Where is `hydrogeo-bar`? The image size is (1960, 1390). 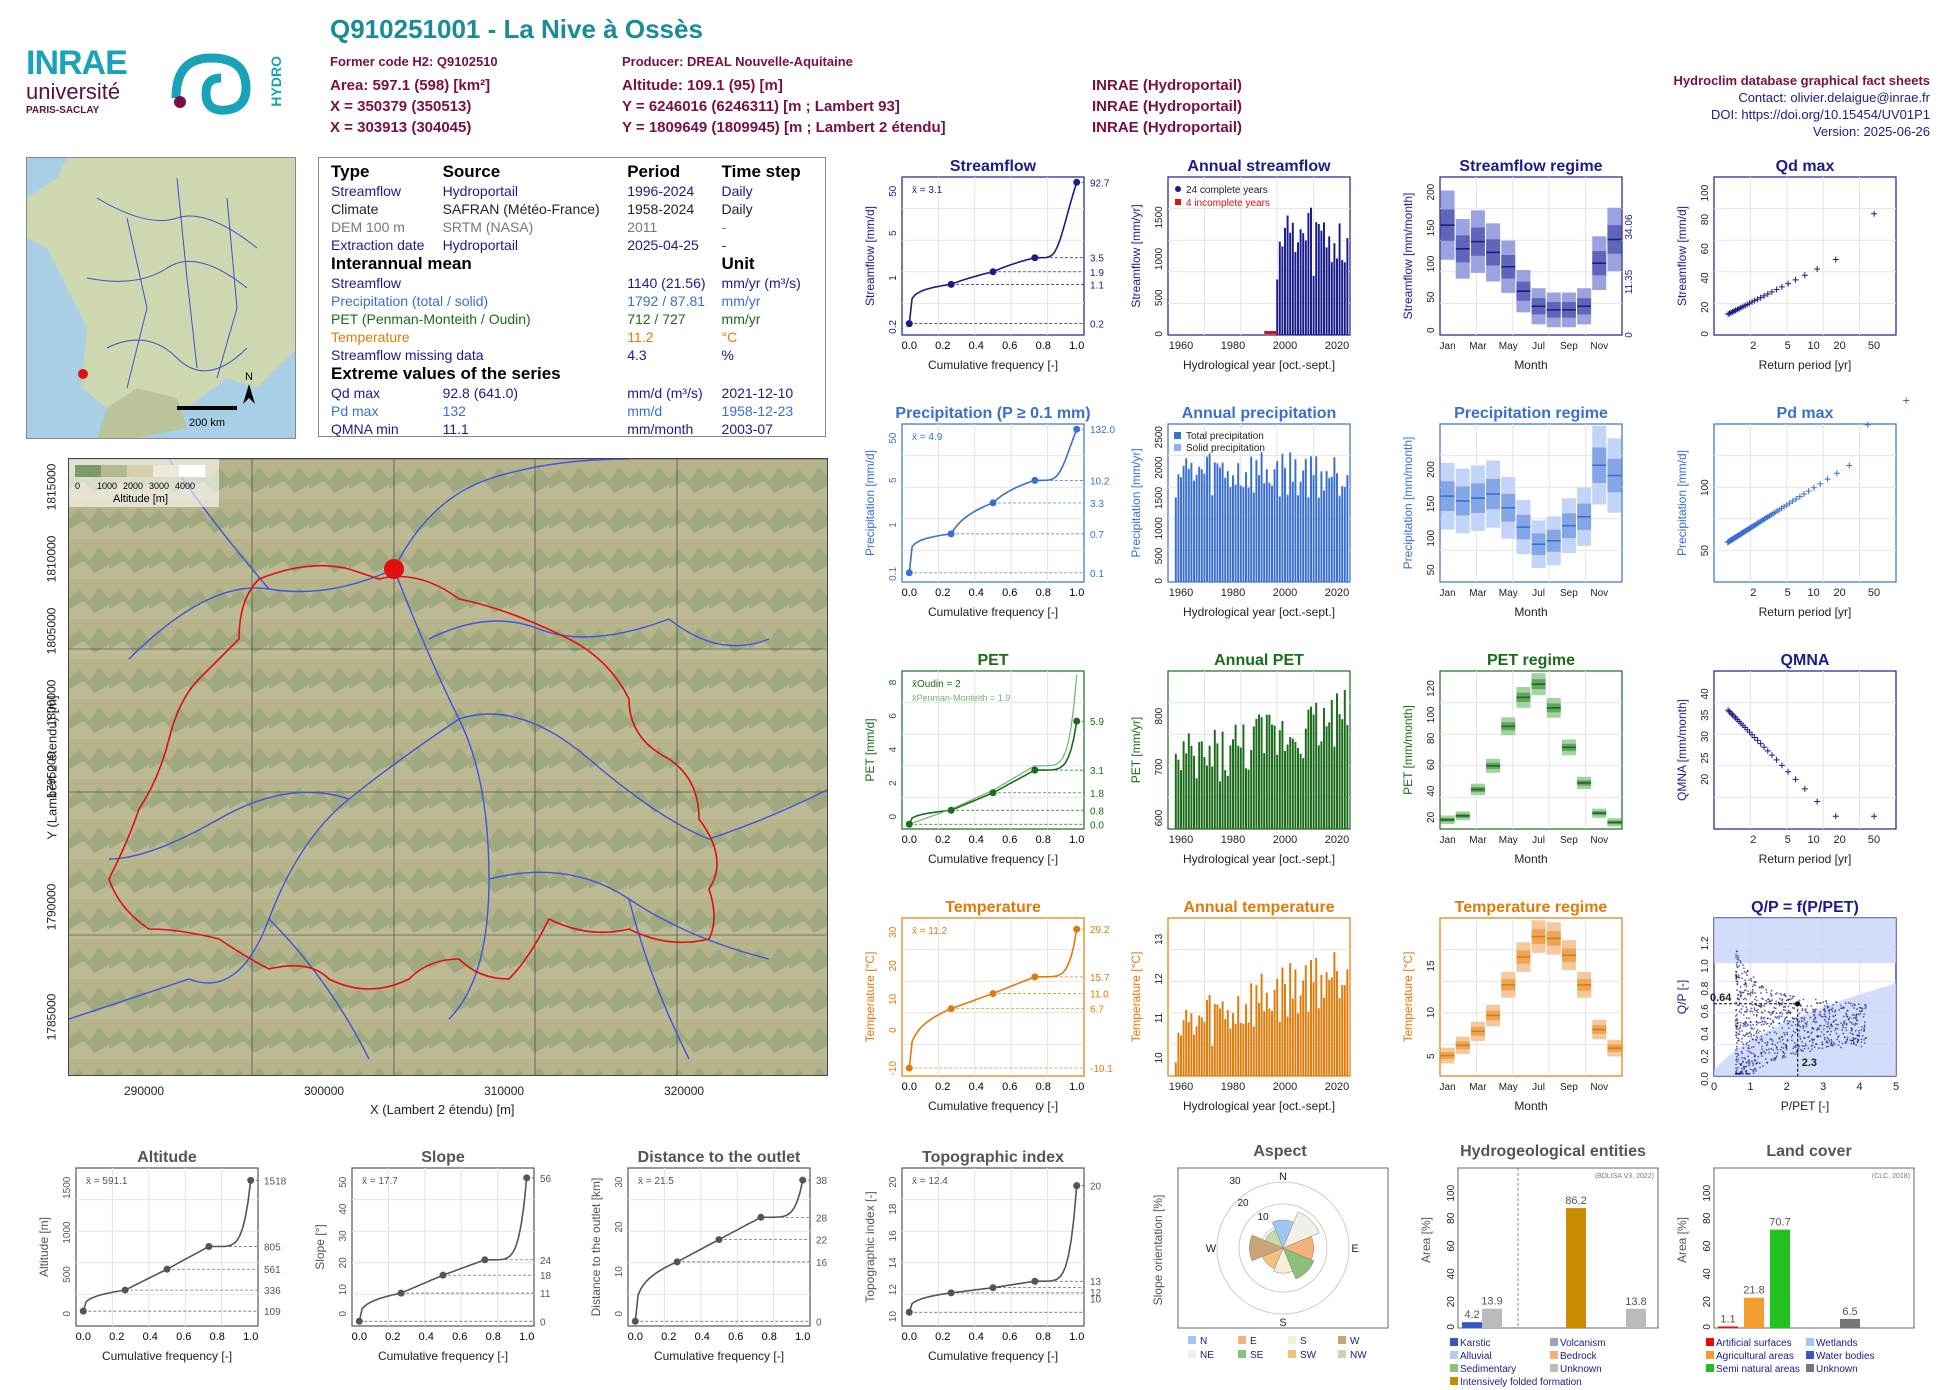 hydrogeo-bar is located at coordinates (1492, 1318).